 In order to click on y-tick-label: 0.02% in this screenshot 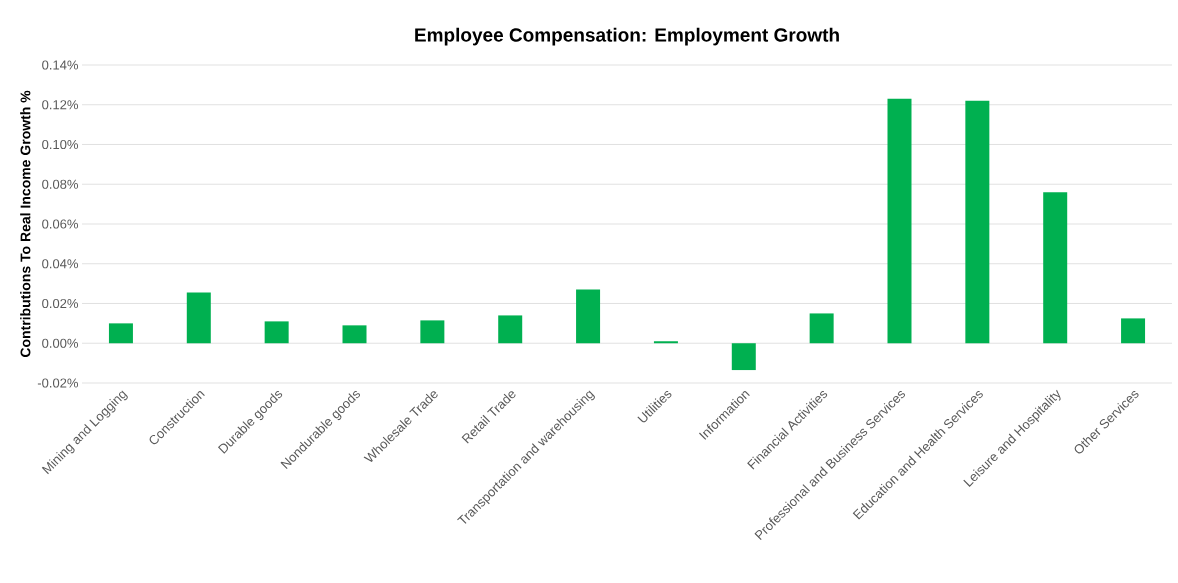, I will do `click(60, 303)`.